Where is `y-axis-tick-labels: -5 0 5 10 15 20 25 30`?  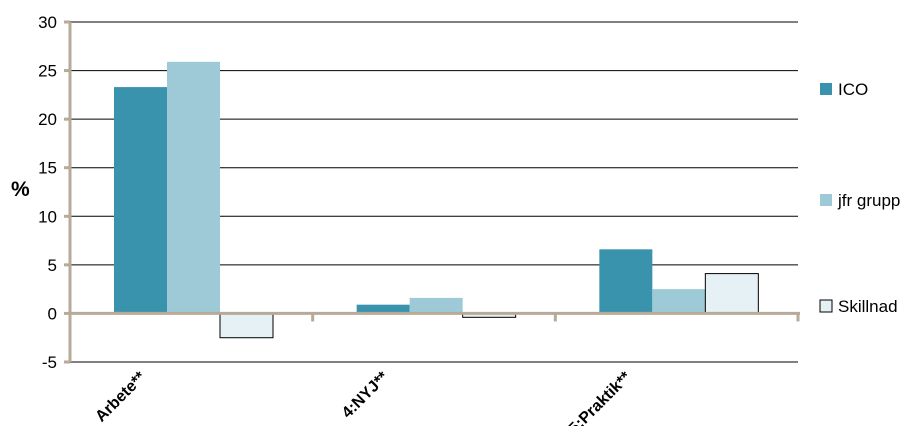
y-axis-tick-labels: -5 0 5 10 15 20 25 30 is located at coordinates (47, 192).